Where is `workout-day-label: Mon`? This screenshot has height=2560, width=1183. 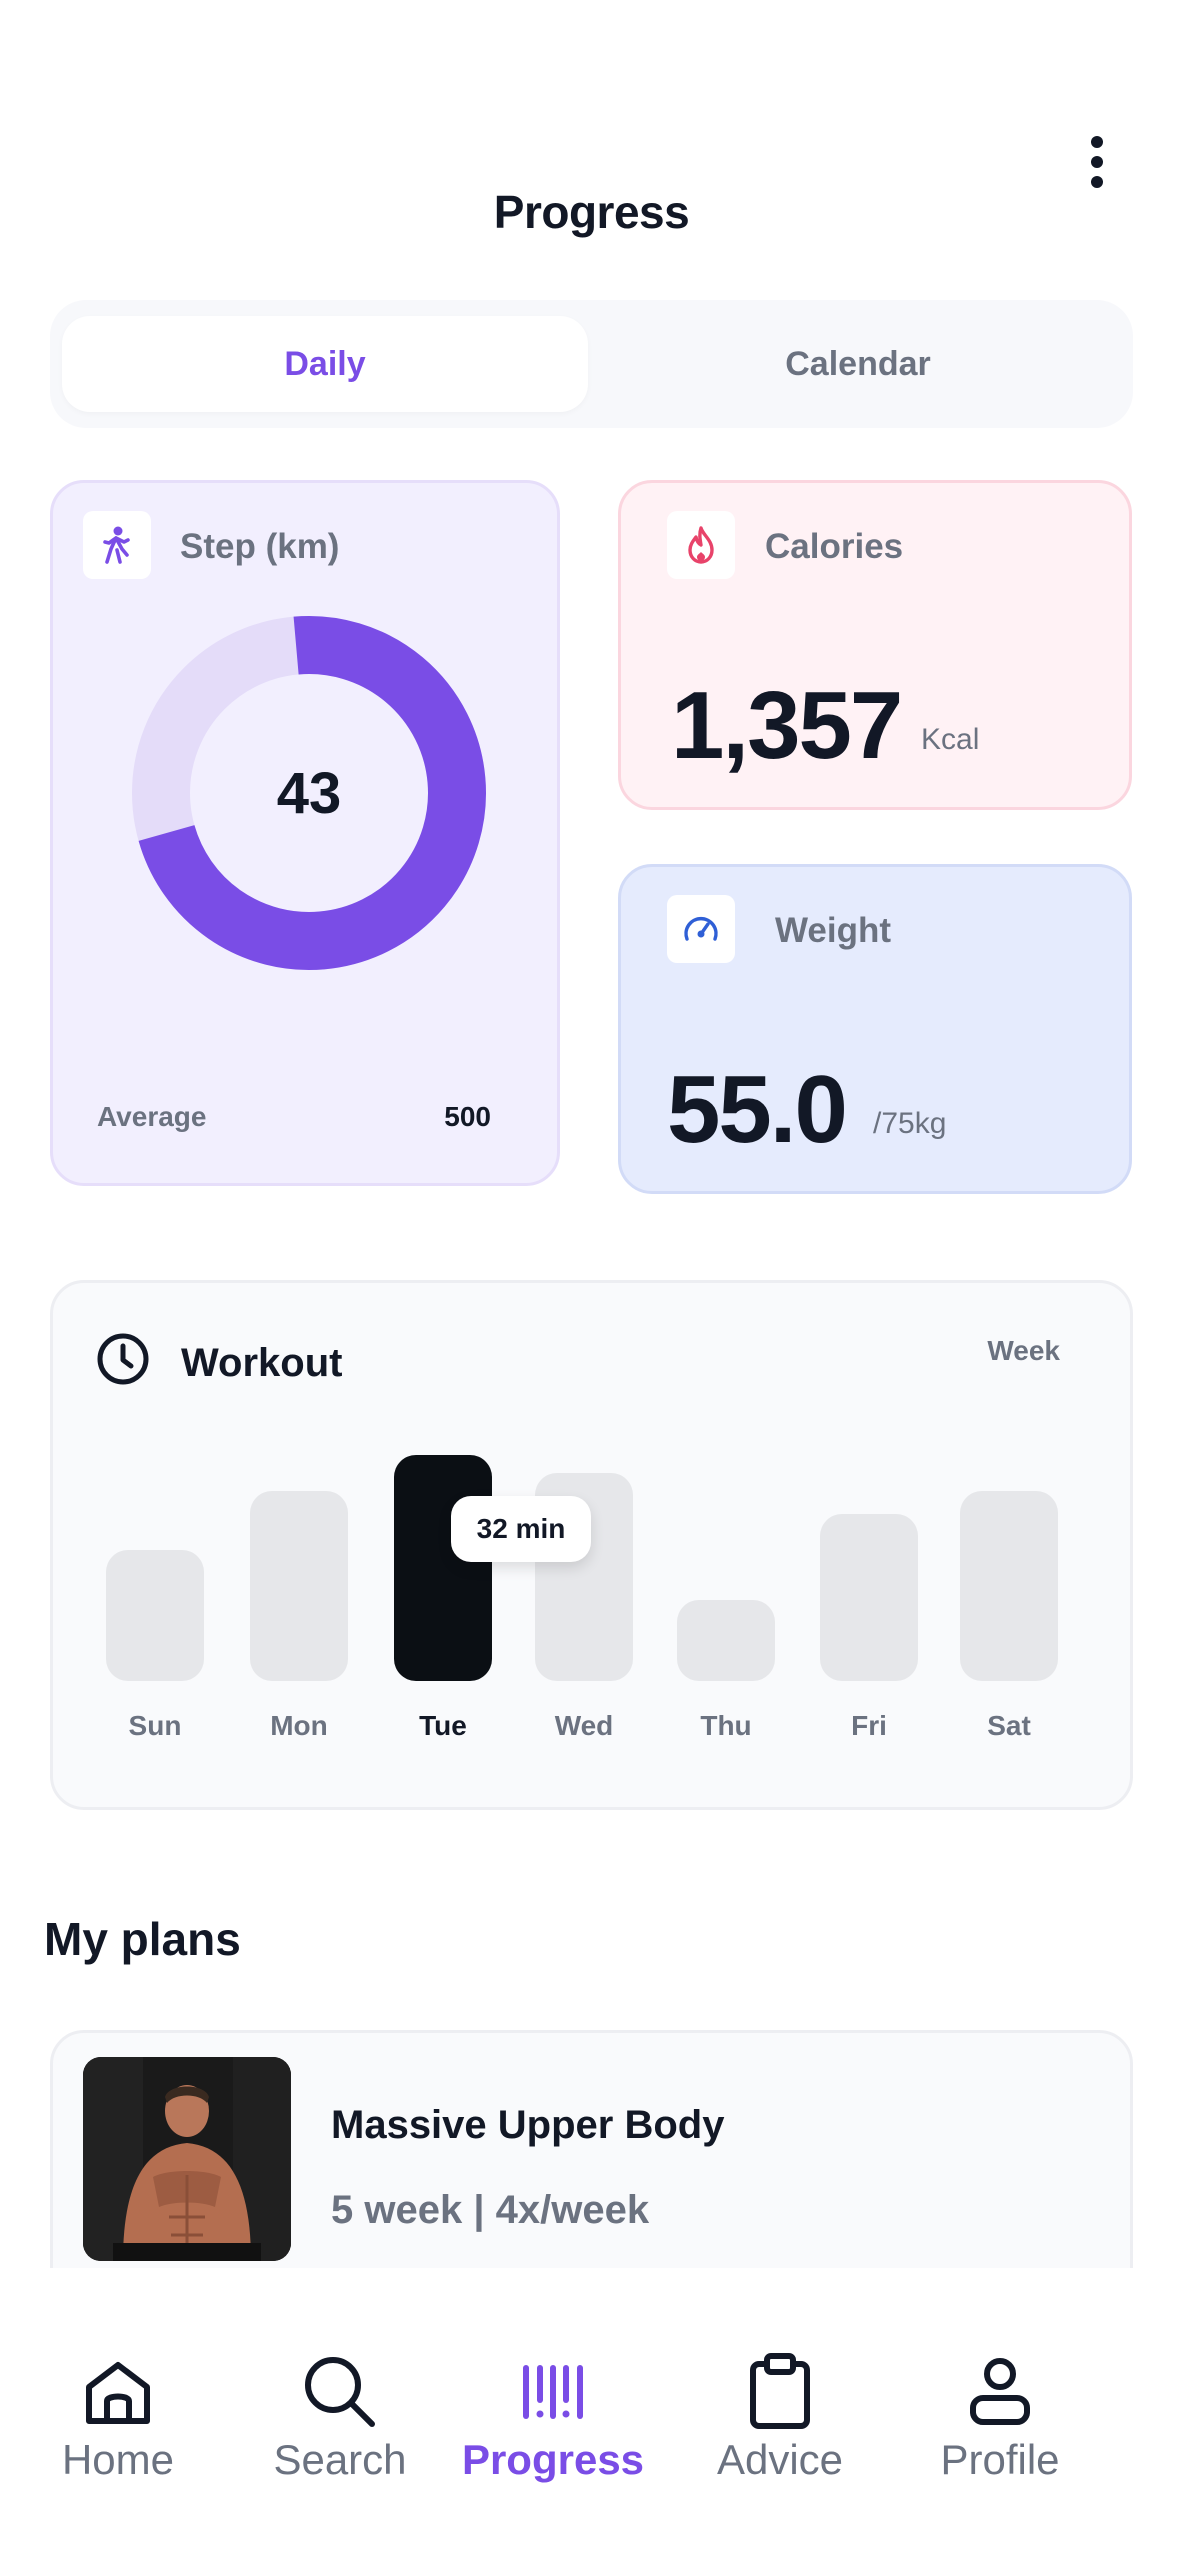
workout-day-label: Mon is located at coordinates (299, 1725).